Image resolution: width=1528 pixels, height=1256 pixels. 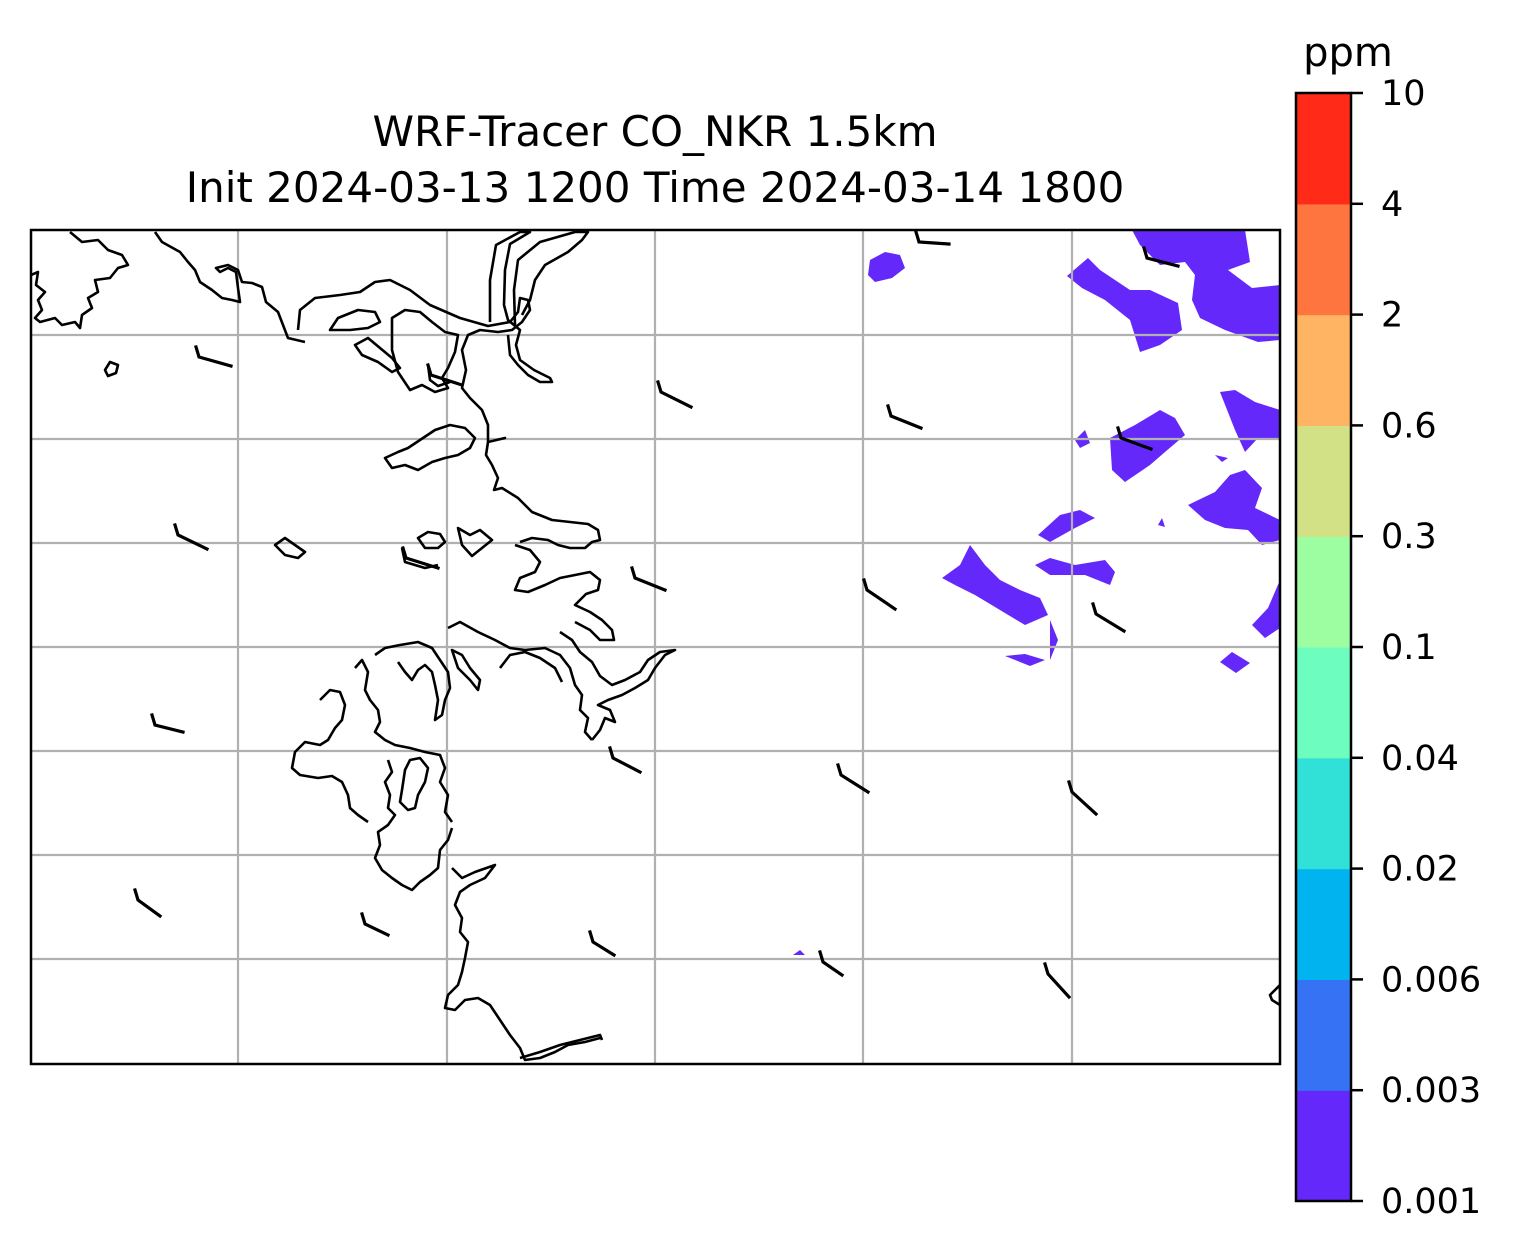 I want to click on colorbar-tick-label: 0.1, so click(x=1409, y=648).